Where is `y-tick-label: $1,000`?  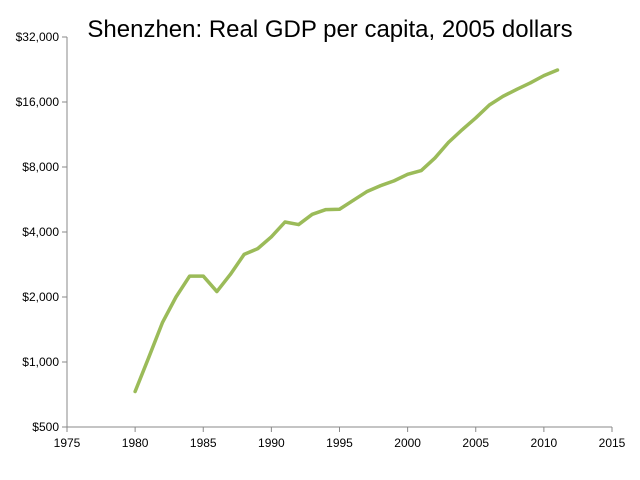 y-tick-label: $1,000 is located at coordinates (40, 362).